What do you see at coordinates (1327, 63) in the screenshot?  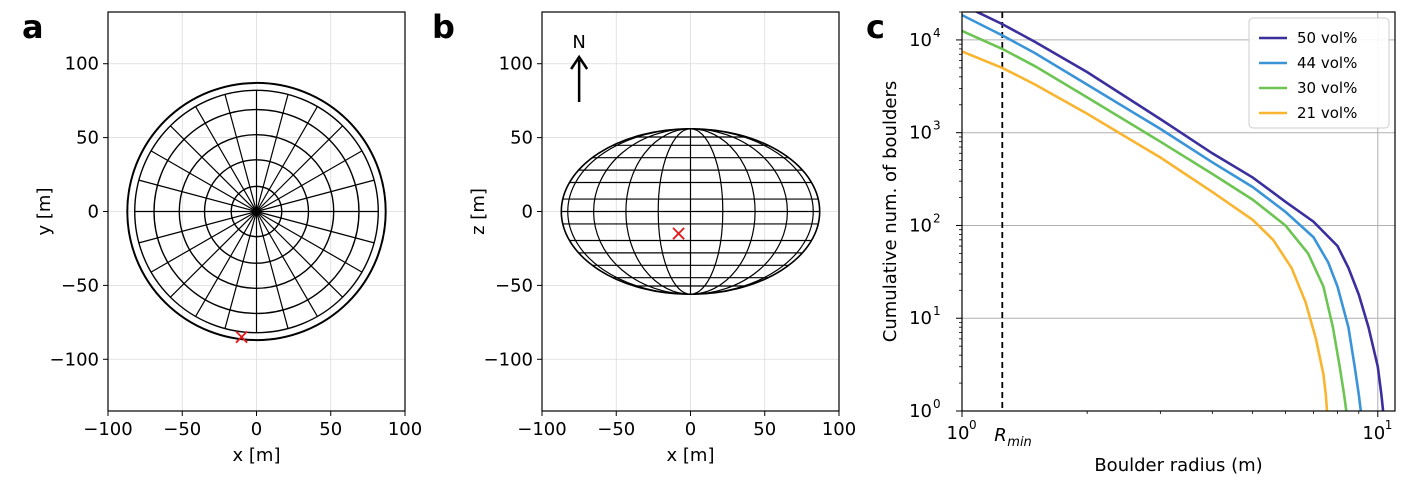 I see `legend-label: 44 vol%` at bounding box center [1327, 63].